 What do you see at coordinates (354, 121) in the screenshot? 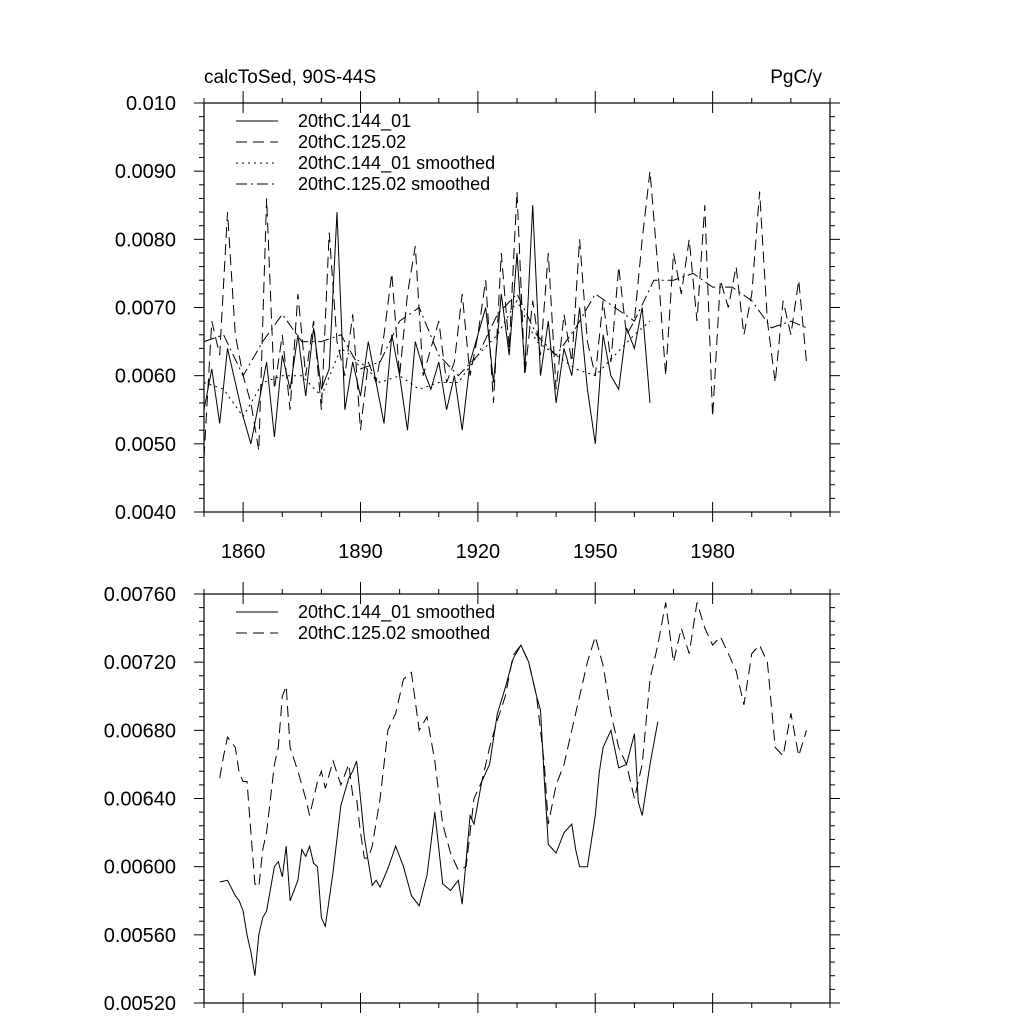
I see `legend-label: 20thC.144_01` at bounding box center [354, 121].